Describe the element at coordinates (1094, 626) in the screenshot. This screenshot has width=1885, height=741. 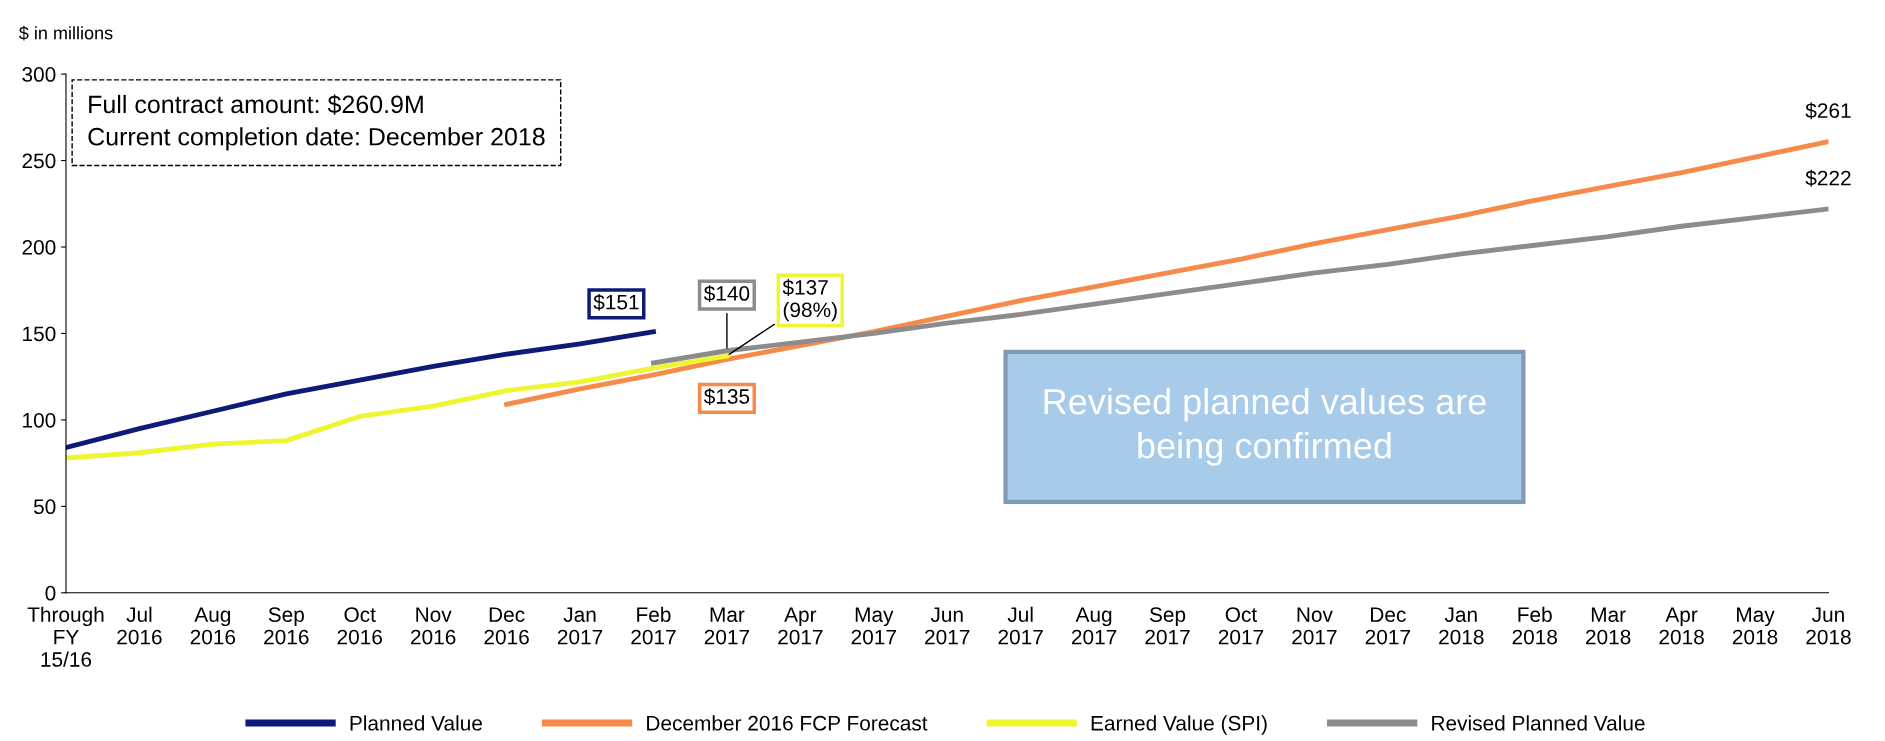
I see `x-tick-label: Aug 2017` at that location.